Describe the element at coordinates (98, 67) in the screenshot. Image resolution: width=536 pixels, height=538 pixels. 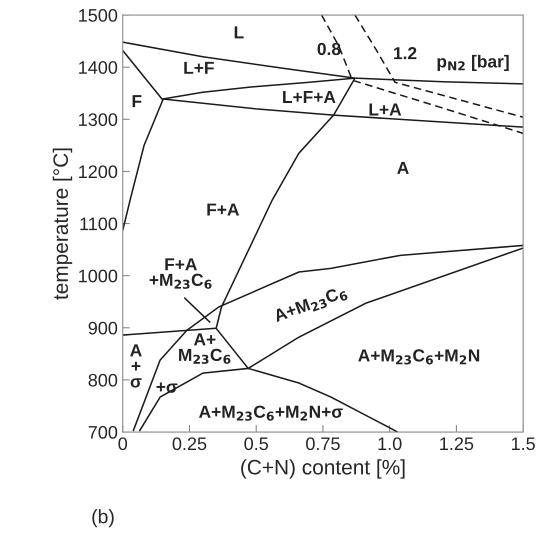
I see `y-tick-label: 1400` at that location.